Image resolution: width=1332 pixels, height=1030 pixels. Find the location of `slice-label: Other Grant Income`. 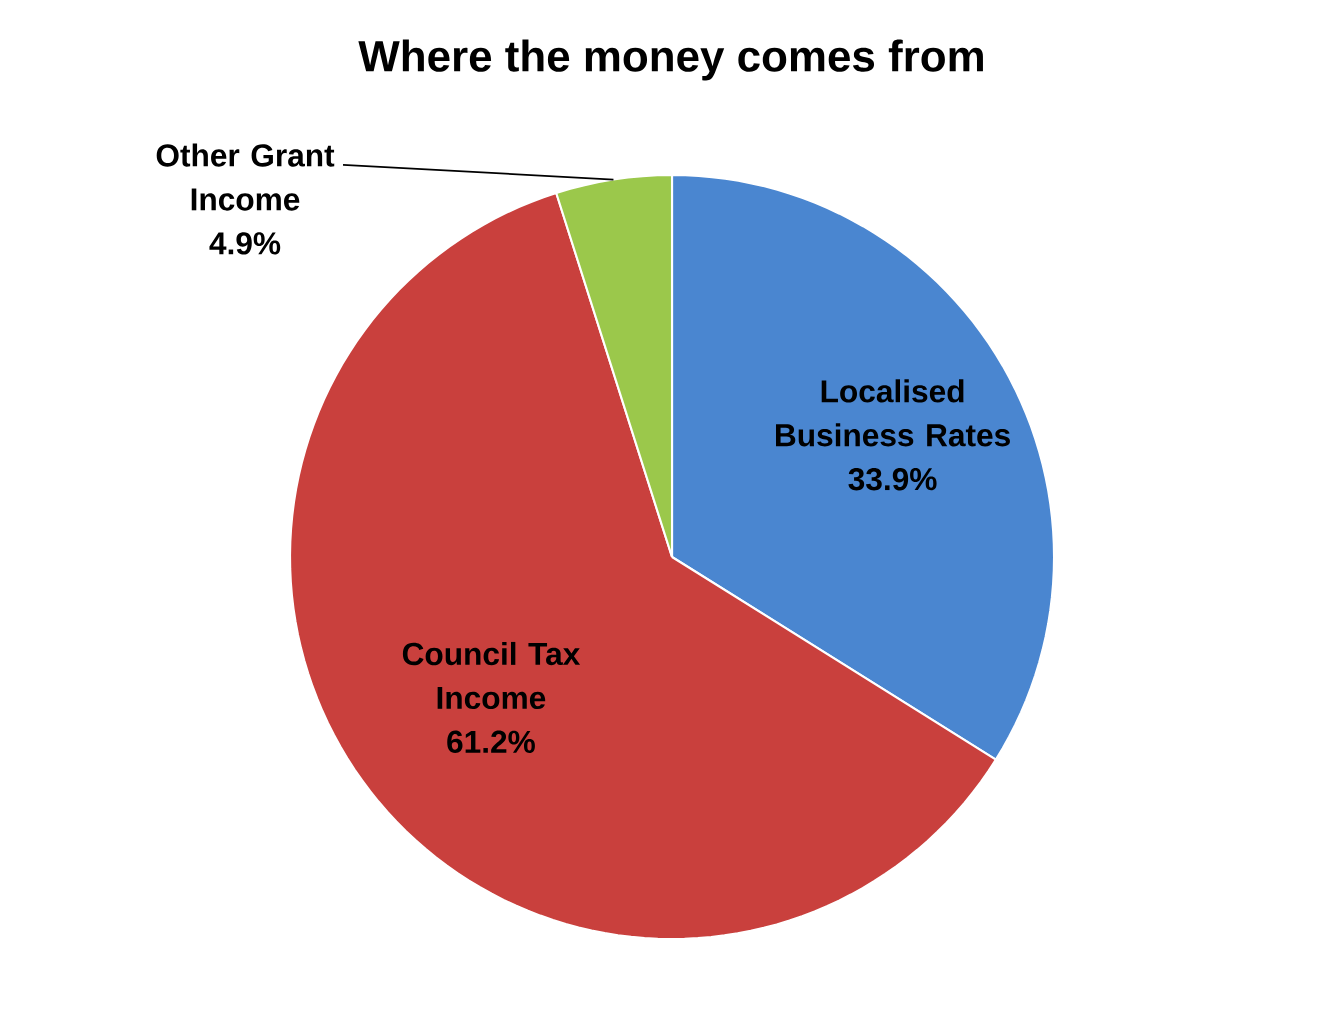

slice-label: Other Grant Income is located at coordinates (245, 177).